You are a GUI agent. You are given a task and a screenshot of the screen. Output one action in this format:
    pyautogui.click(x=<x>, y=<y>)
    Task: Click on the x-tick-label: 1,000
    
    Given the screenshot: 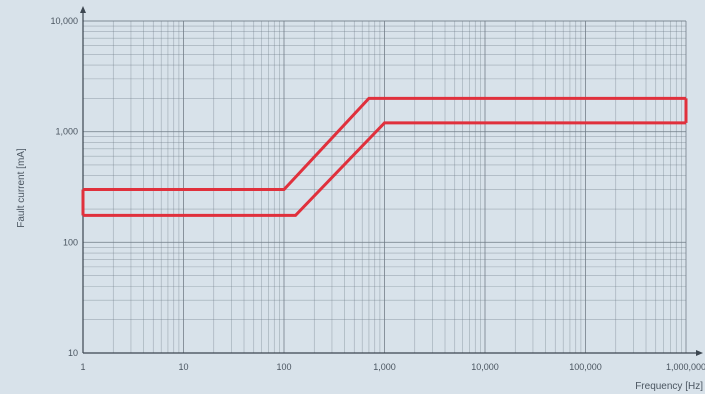 What is the action you would take?
    pyautogui.click(x=384, y=367)
    